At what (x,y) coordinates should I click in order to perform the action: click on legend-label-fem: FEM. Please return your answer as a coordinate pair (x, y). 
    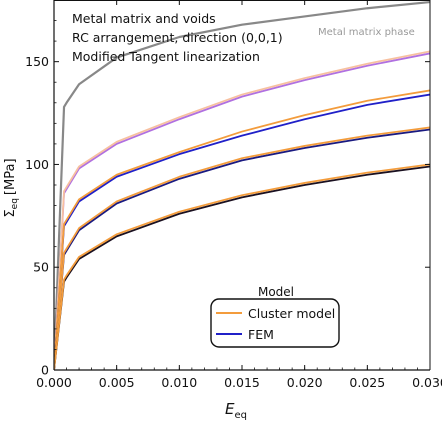
    Looking at the image, I should click on (261, 334).